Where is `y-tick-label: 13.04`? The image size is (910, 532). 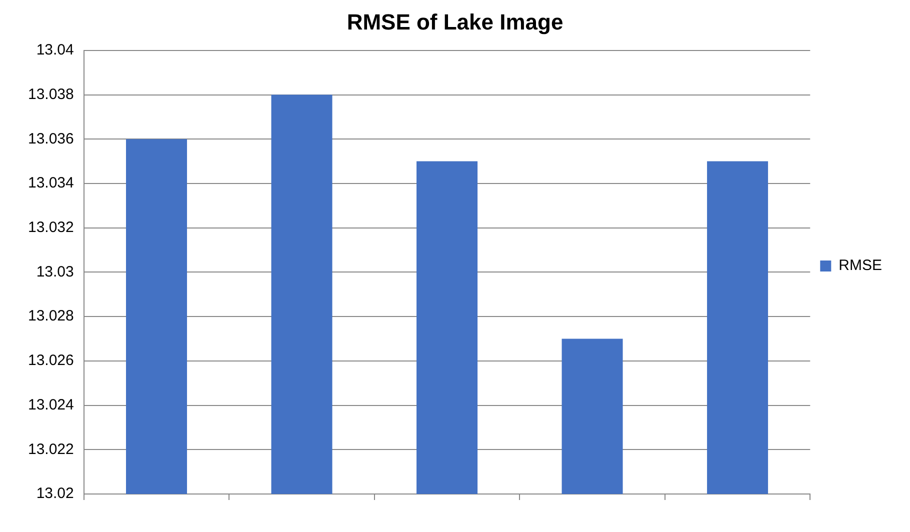 y-tick-label: 13.04 is located at coordinates (55, 50).